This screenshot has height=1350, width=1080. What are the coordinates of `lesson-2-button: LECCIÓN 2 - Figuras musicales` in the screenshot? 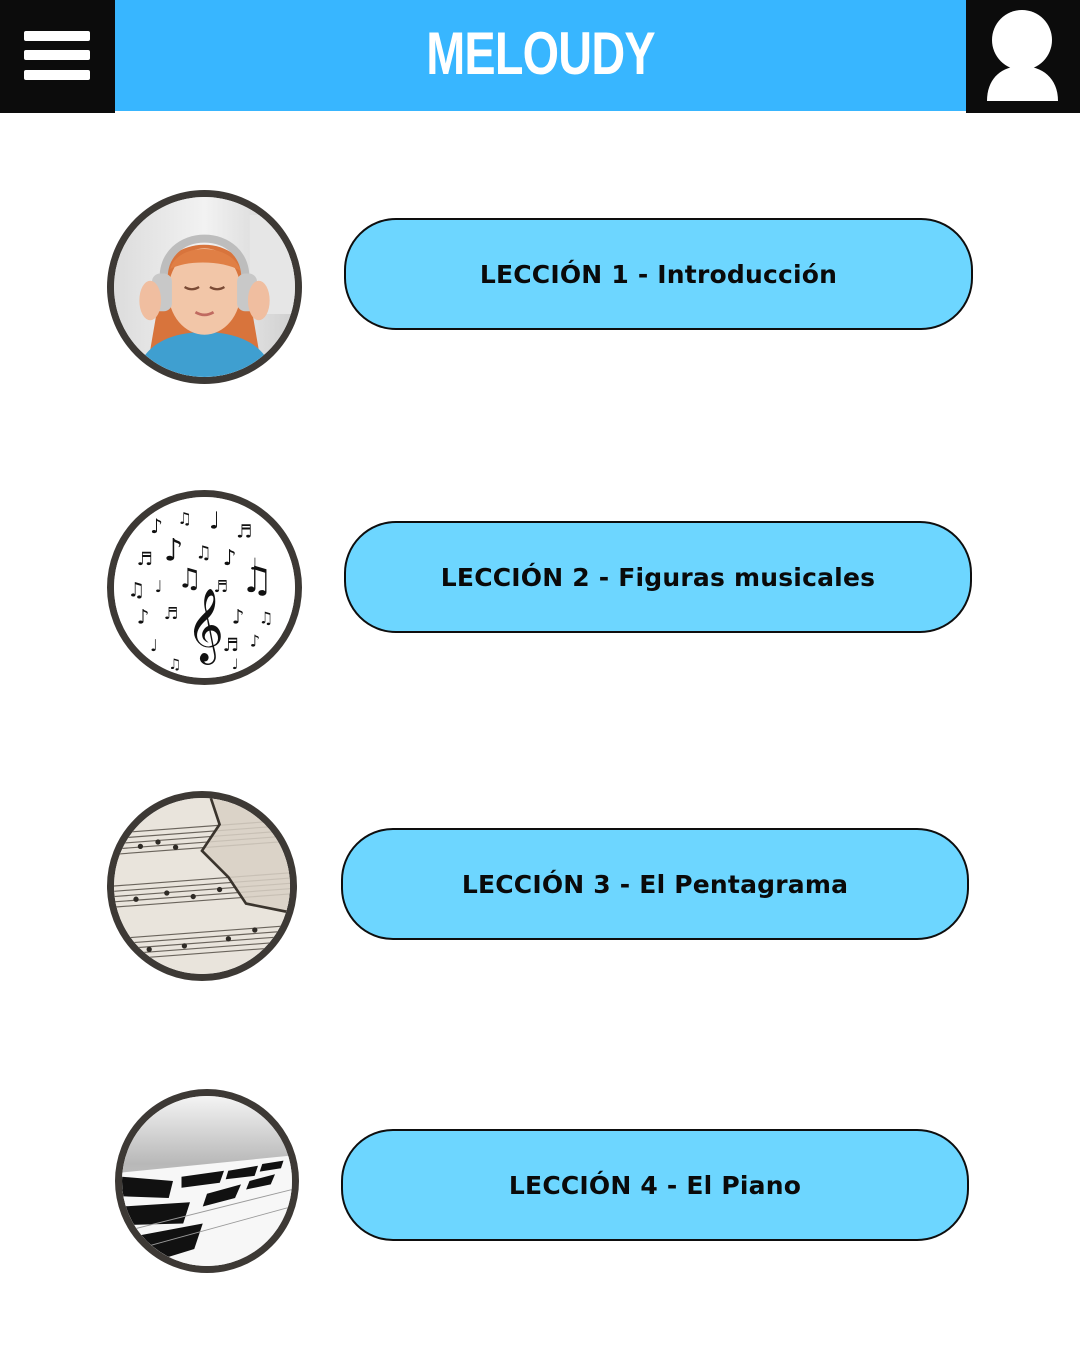 It's located at (658, 577).